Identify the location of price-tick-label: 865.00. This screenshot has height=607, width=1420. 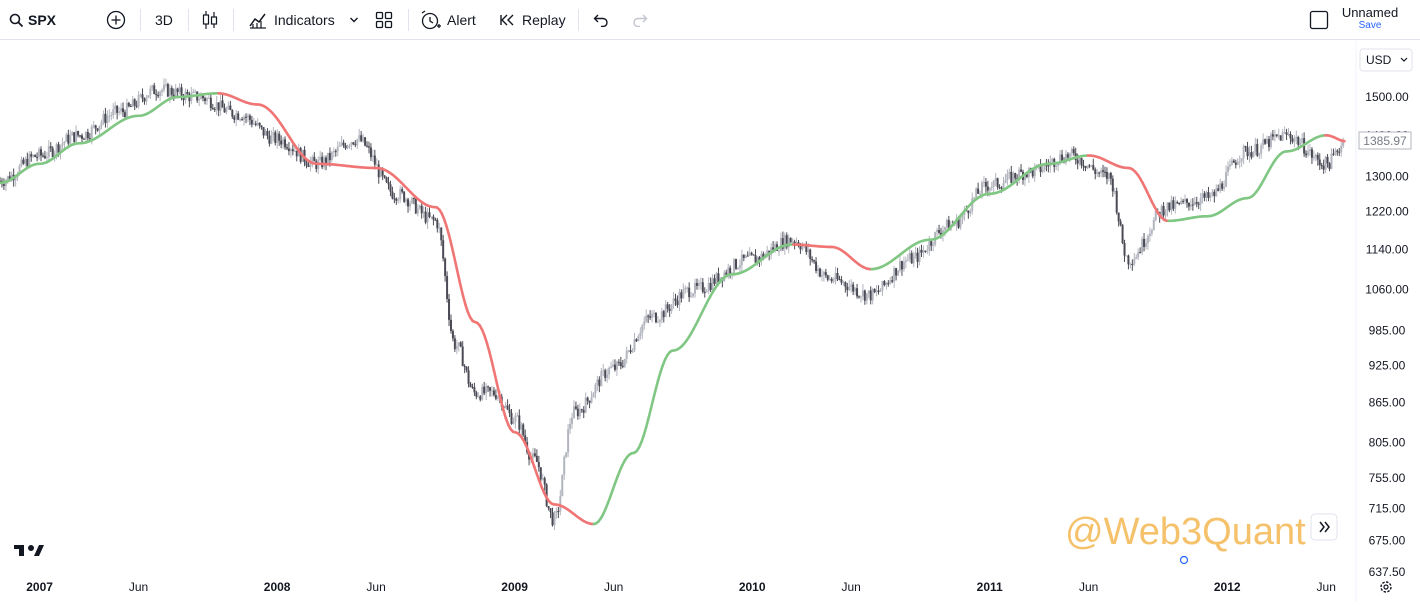
(1387, 403).